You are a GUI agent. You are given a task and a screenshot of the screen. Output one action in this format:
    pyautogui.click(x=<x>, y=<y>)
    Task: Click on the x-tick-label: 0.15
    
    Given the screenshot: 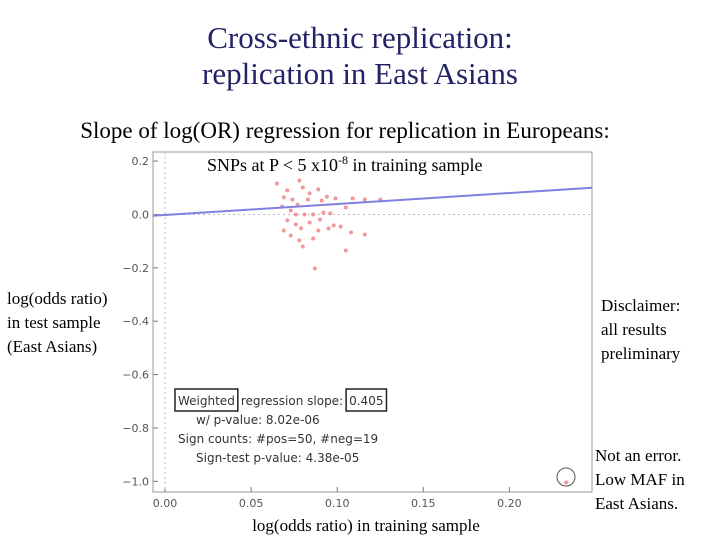 What is the action you would take?
    pyautogui.click(x=423, y=503)
    